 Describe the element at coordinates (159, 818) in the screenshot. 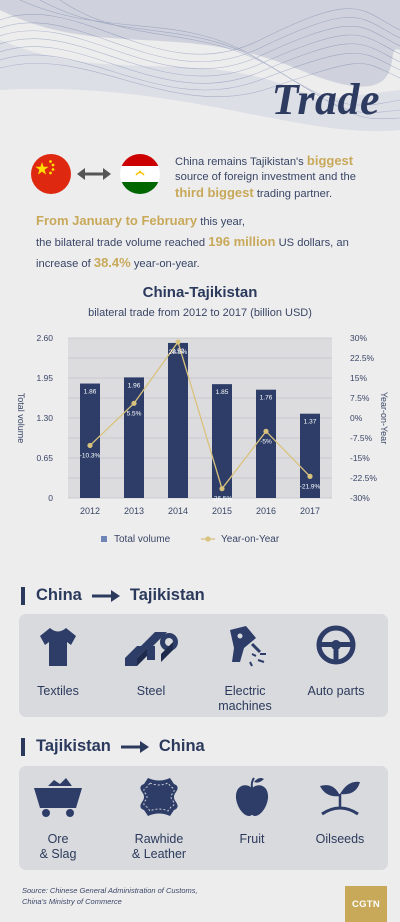

I see `import-item-leather: Rawhide & Leather` at that location.